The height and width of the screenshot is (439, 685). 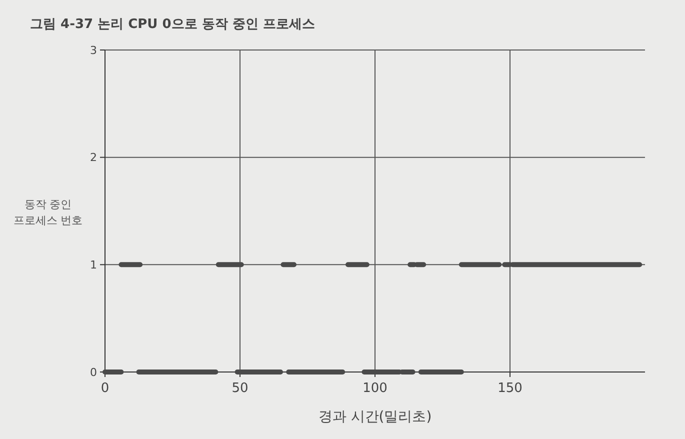 I want to click on y-tick-label: 2, so click(x=93, y=157).